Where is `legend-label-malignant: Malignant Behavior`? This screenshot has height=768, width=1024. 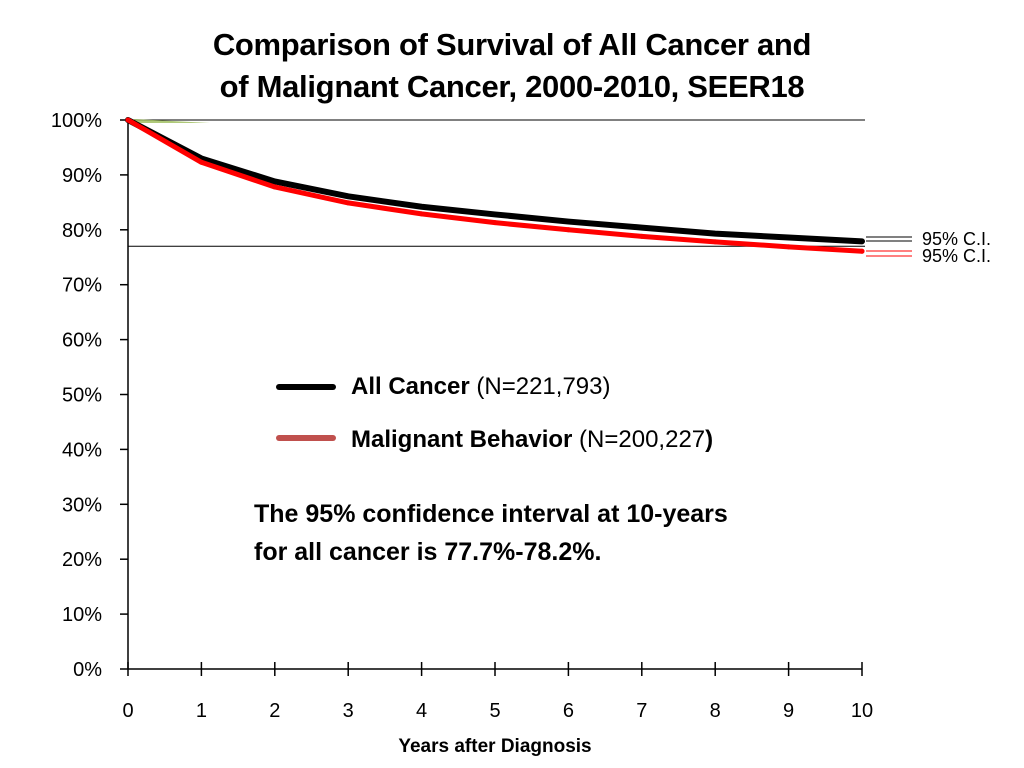 legend-label-malignant: Malignant Behavior is located at coordinates (462, 439).